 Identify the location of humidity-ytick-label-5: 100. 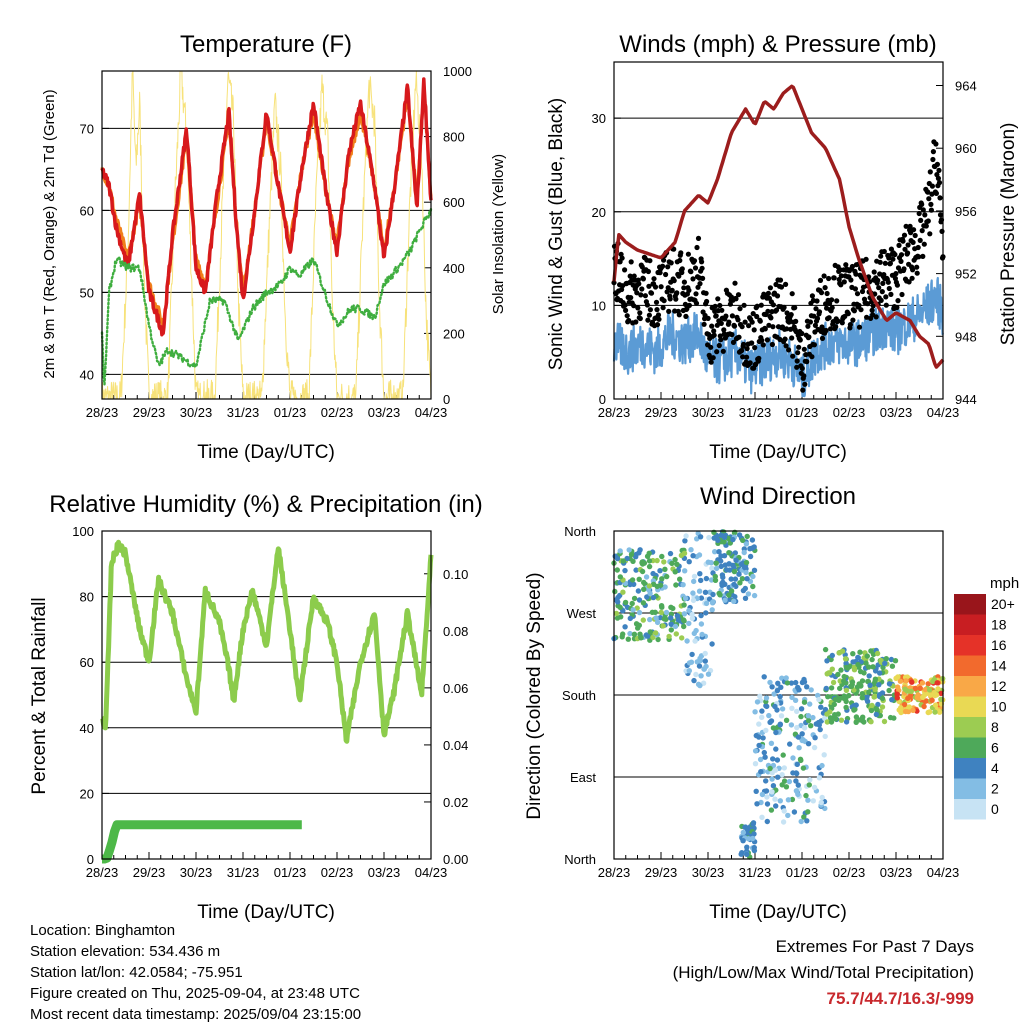
(83, 531).